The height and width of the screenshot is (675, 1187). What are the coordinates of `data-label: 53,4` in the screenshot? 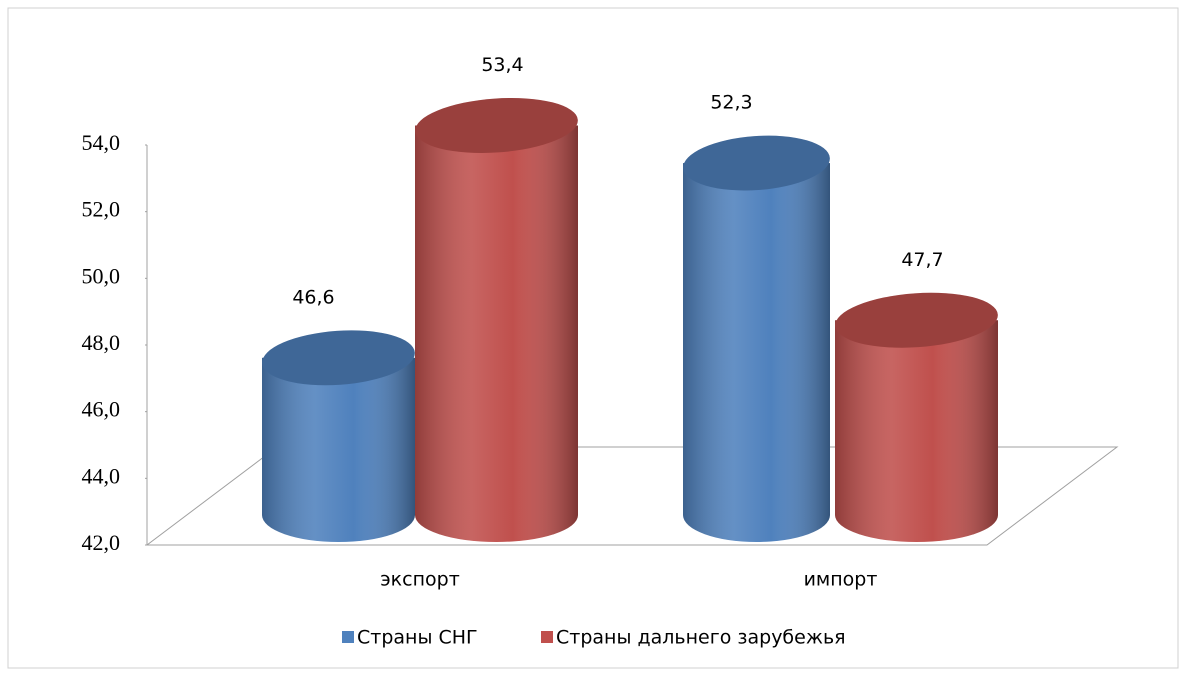 It's located at (502, 65).